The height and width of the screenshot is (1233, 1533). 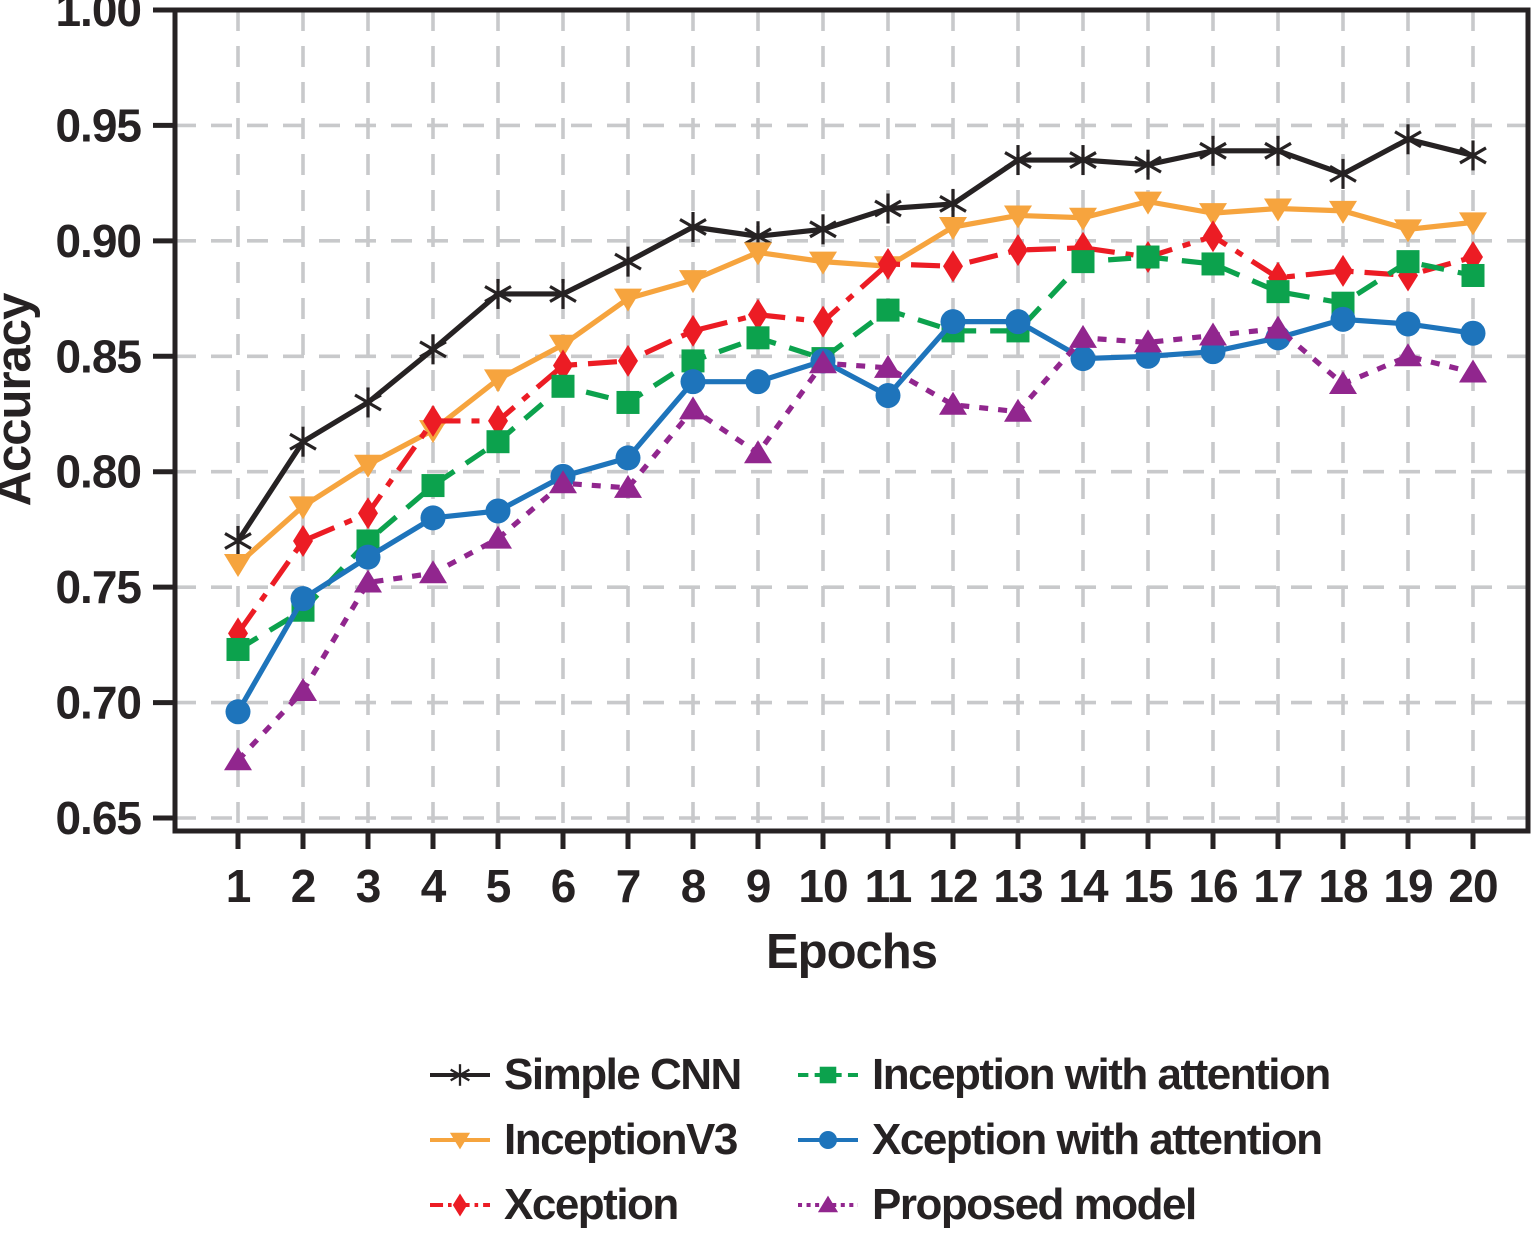 What do you see at coordinates (98, 125) in the screenshot?
I see `y-tick-label: 0.95` at bounding box center [98, 125].